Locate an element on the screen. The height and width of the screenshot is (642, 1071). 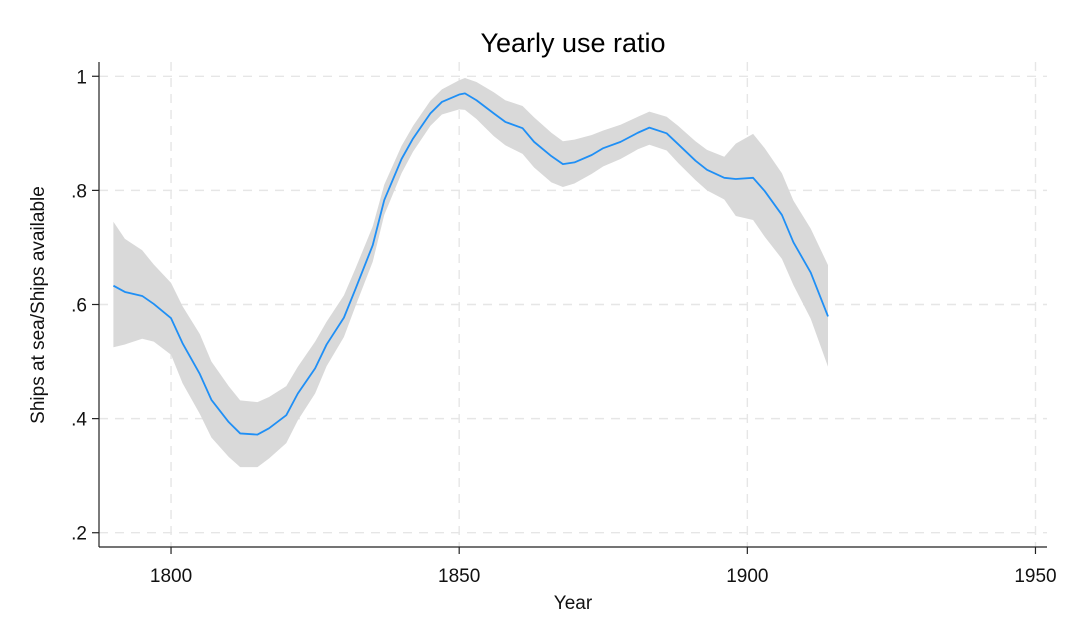
y-axis-label: Ships at sea/Ships available is located at coordinates (38, 305).